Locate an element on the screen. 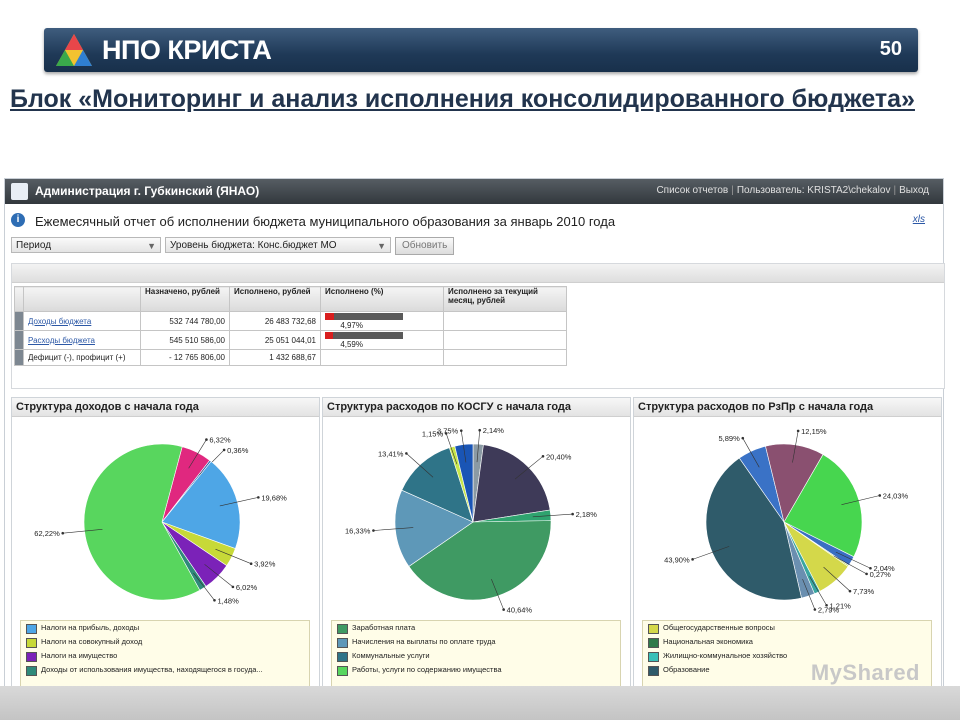 This screenshot has height=720, width=960. row-label: Расходы бюджета is located at coordinates (82, 340).